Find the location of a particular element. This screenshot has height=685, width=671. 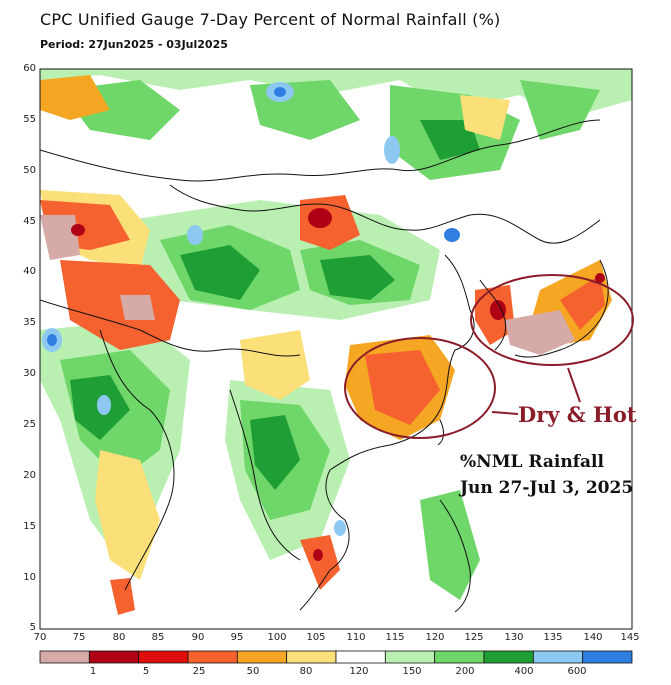

lon-tick-140: 140 is located at coordinates (593, 637).